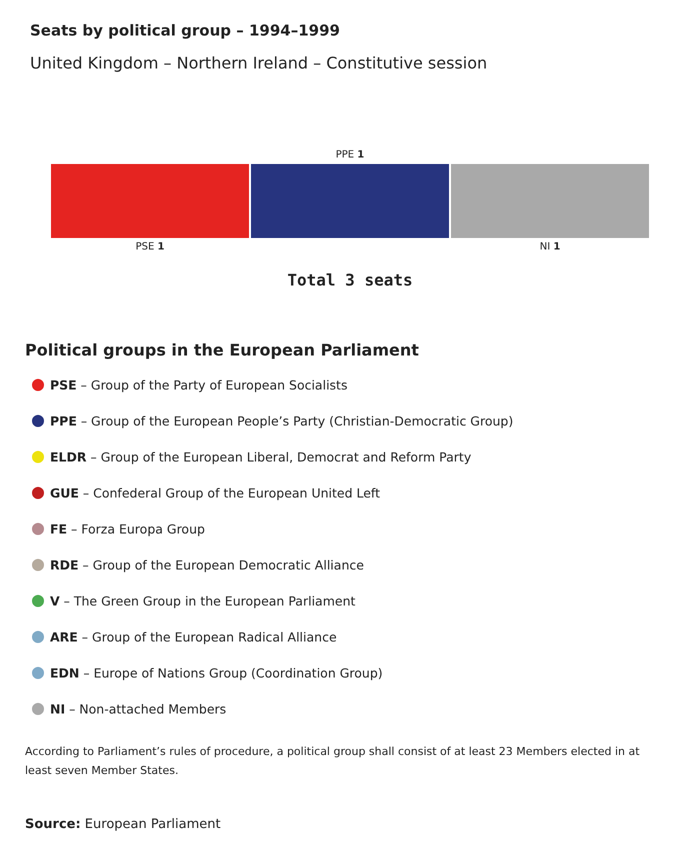 The image size is (700, 852). What do you see at coordinates (334, 761) in the screenshot?
I see `text: According to Parliament’s rules of procedure, a political group shall consist of at least 23 Members elected in at least seven Member States.` at bounding box center [334, 761].